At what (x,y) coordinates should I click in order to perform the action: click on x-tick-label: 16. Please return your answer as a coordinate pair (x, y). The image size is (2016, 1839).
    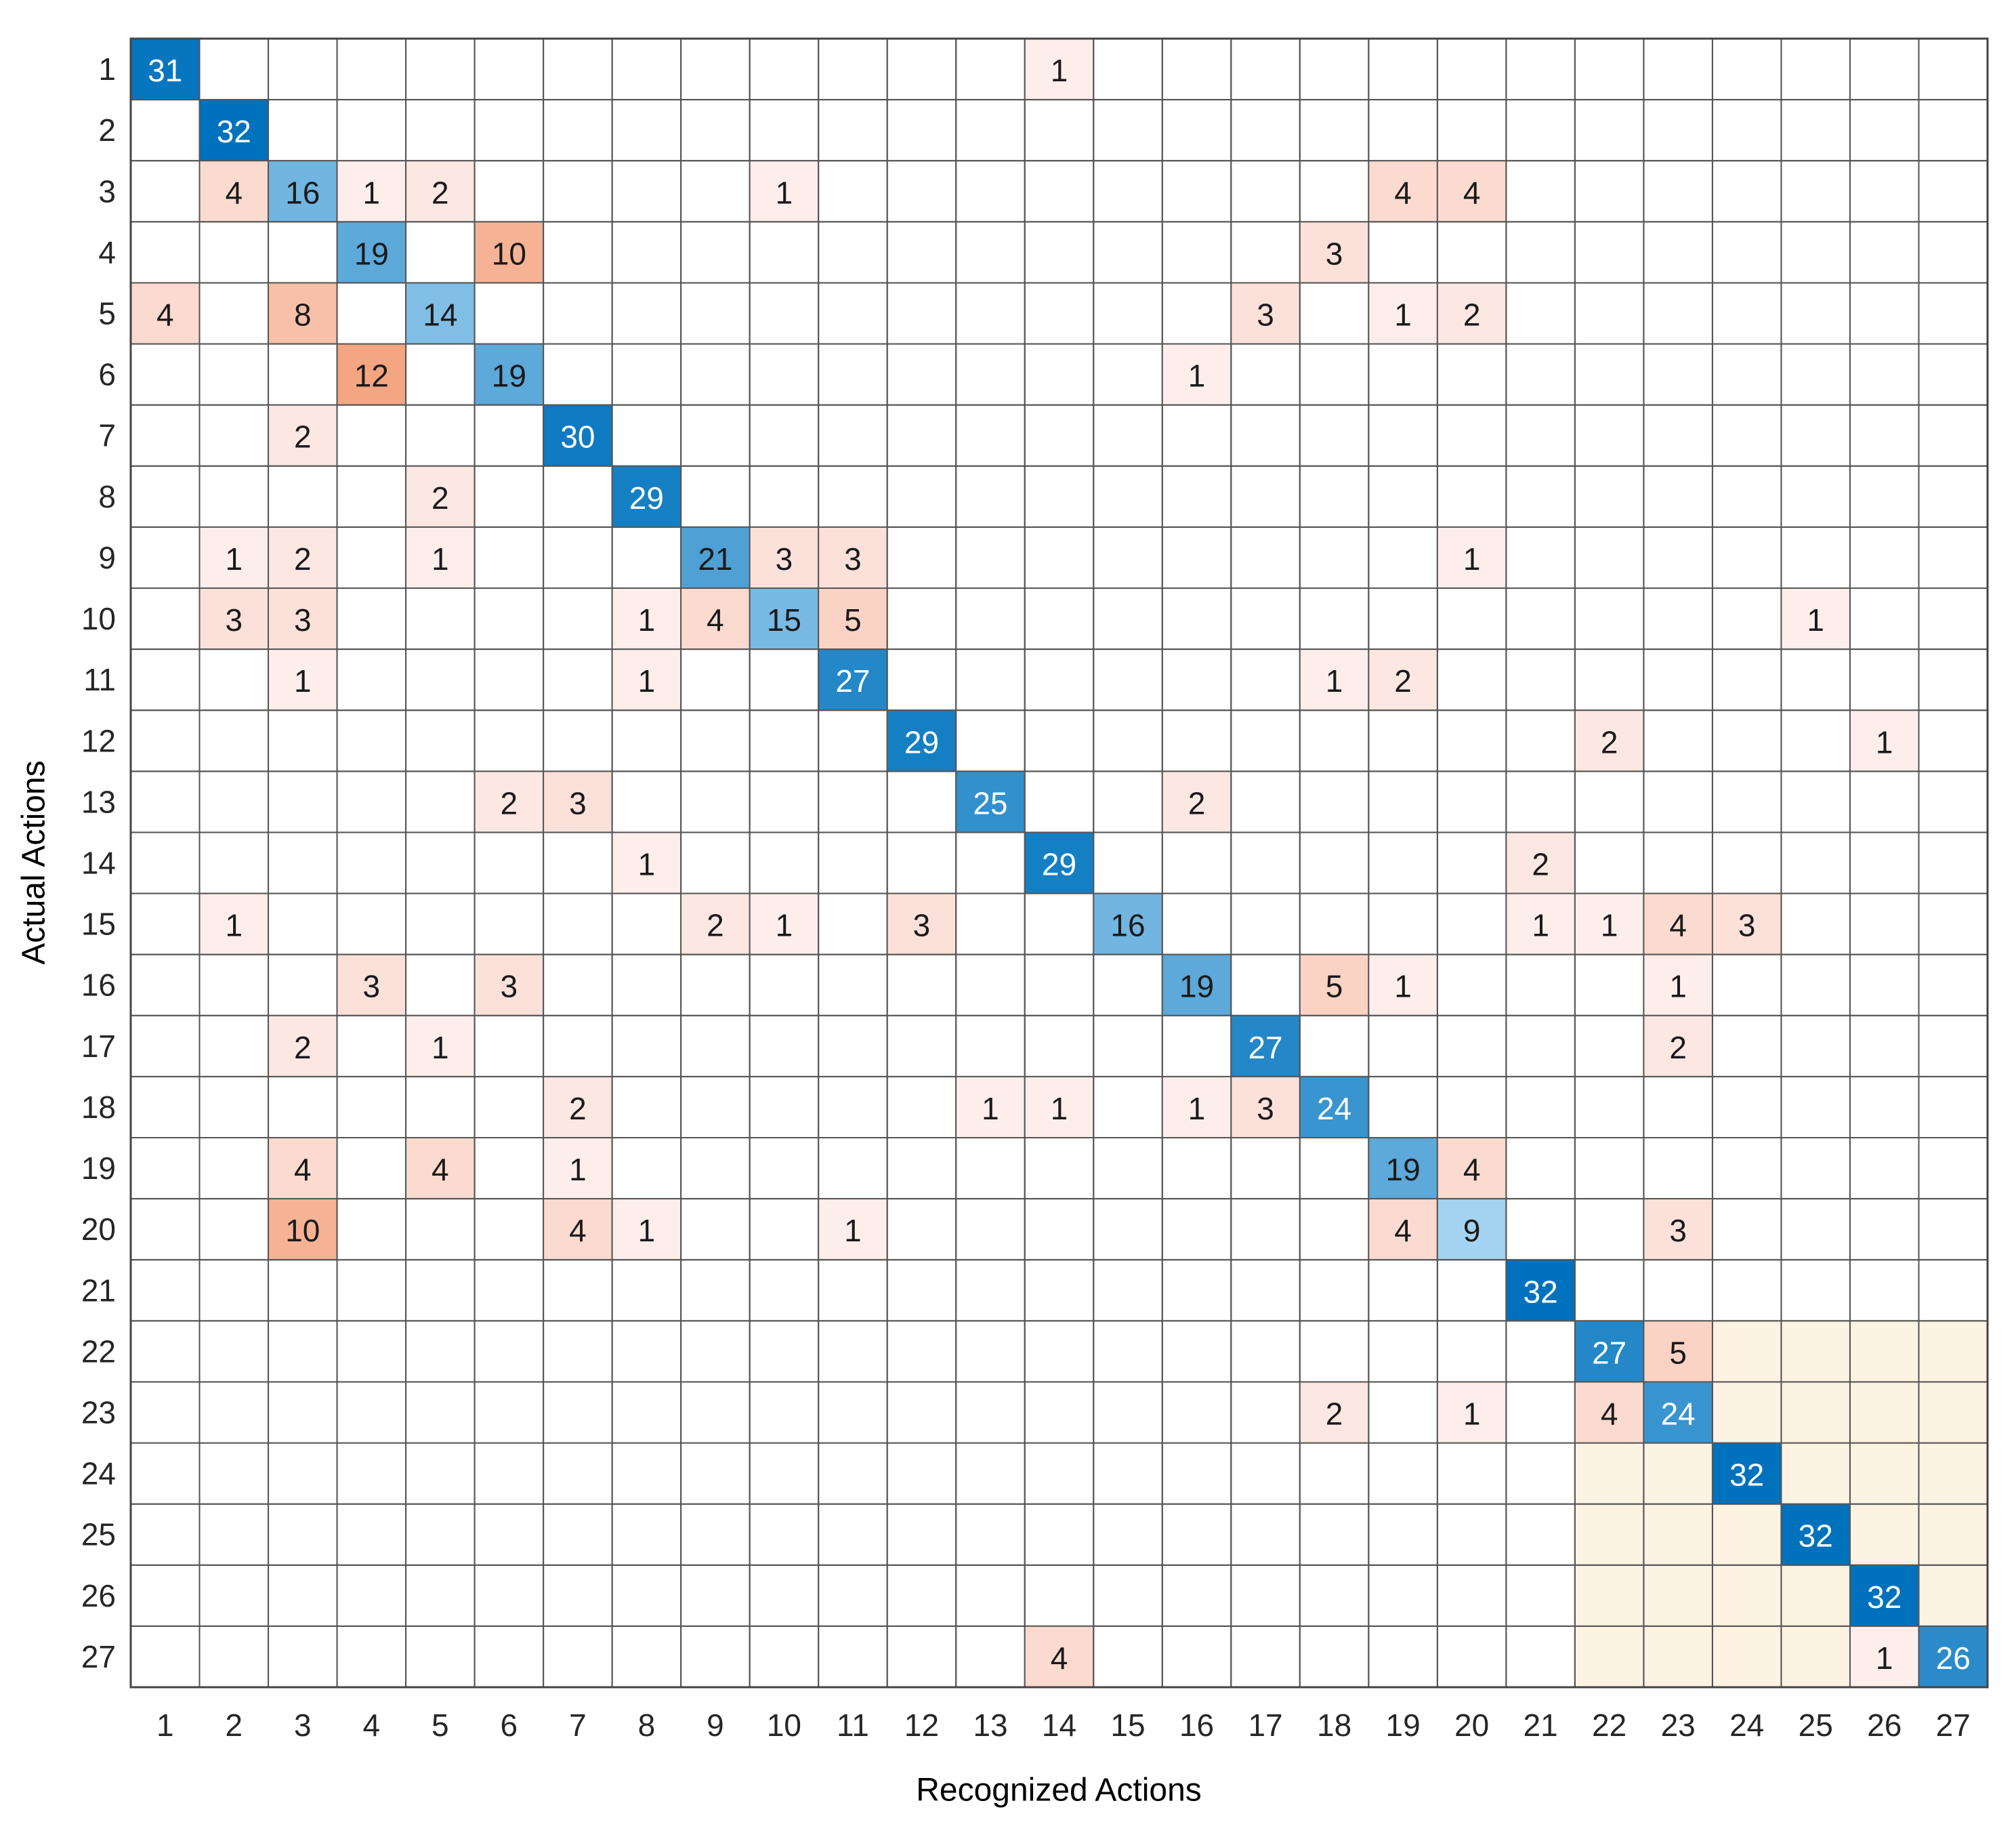
    Looking at the image, I should click on (1196, 1726).